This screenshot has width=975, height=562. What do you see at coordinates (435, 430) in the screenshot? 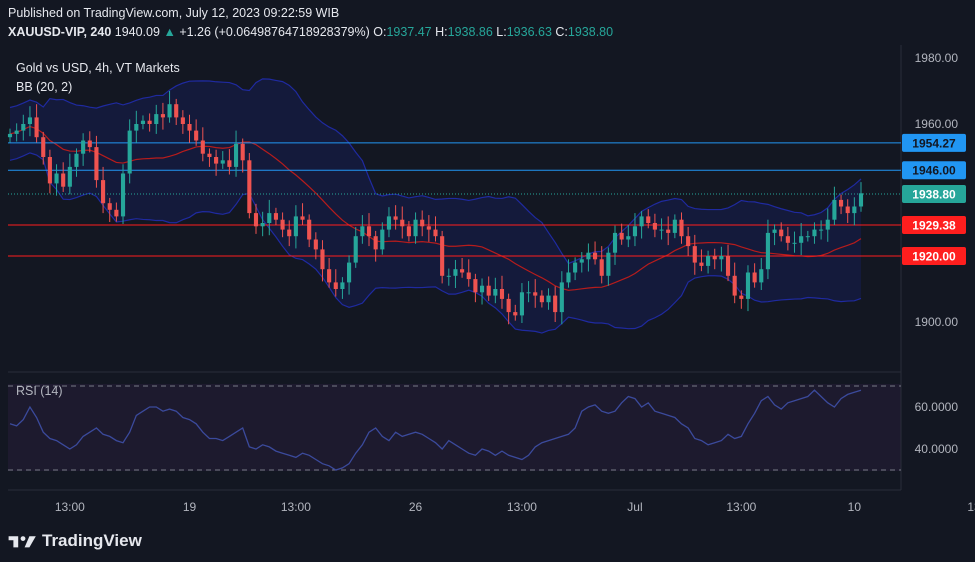
I see `rsi-line` at bounding box center [435, 430].